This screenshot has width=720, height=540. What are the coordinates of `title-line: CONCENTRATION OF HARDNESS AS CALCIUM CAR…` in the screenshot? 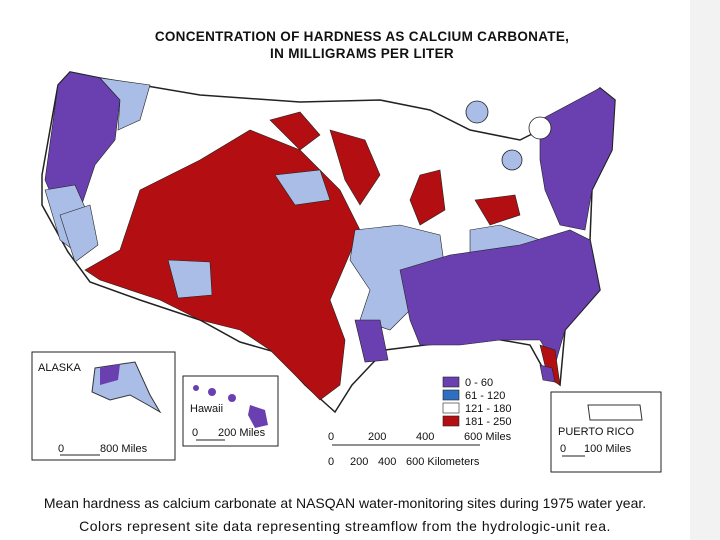 It's located at (362, 36).